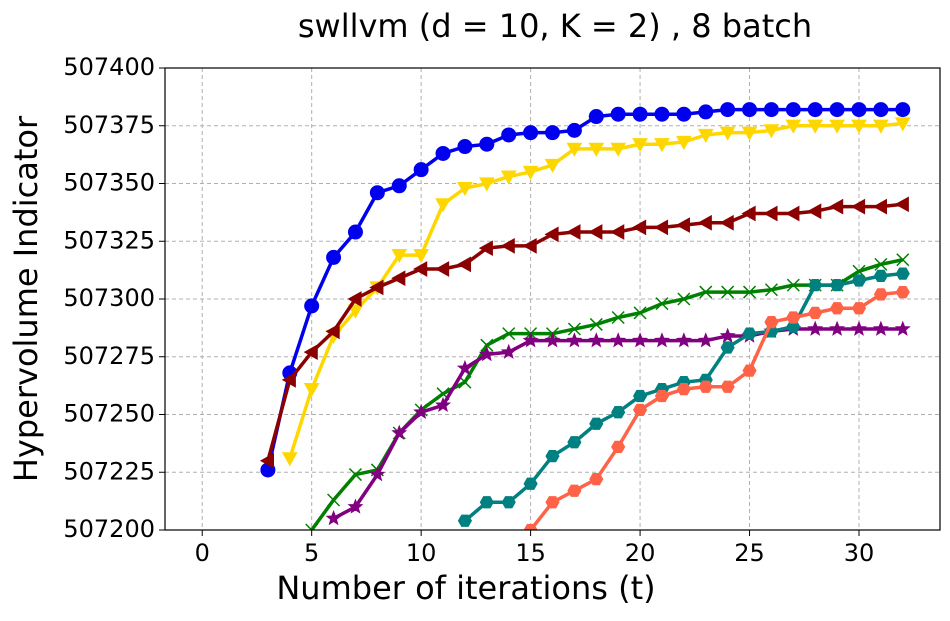 The image size is (950, 621). Describe the element at coordinates (109, 529) in the screenshot. I see `y-tick-label: 507200` at that location.